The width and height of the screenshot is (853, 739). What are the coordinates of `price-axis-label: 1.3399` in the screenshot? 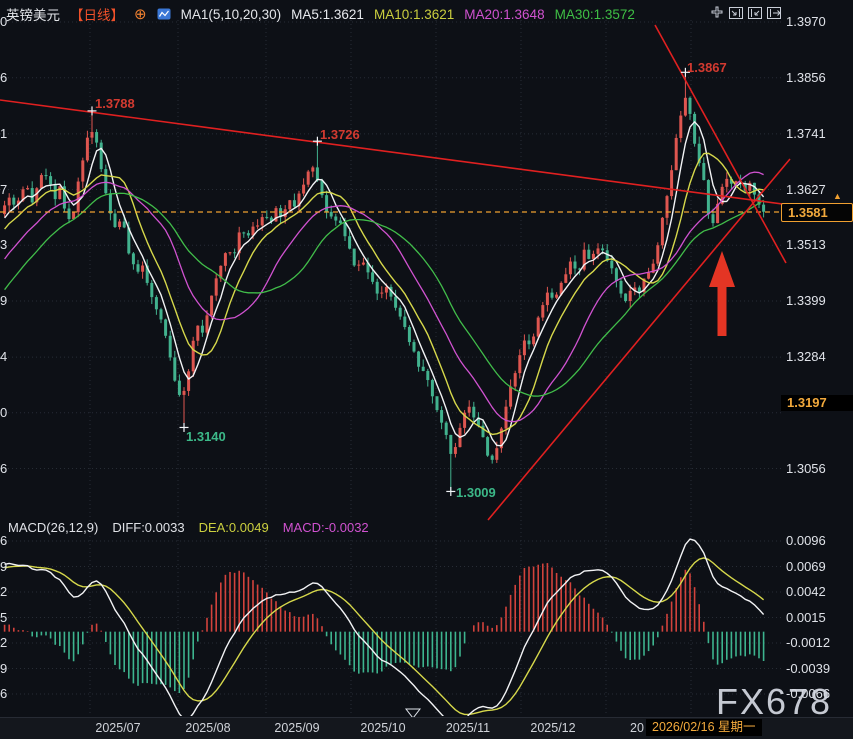 It's located at (806, 300).